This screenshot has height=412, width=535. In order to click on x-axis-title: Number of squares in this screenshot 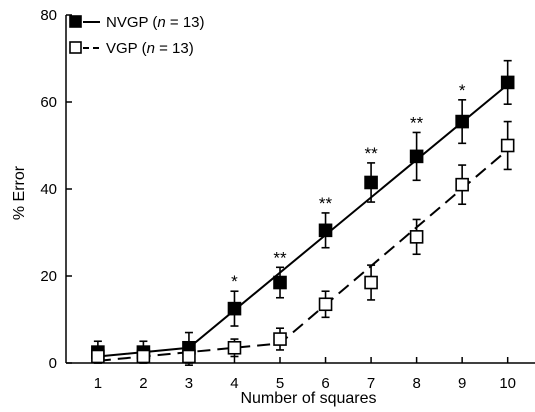, I will do `click(308, 398)`.